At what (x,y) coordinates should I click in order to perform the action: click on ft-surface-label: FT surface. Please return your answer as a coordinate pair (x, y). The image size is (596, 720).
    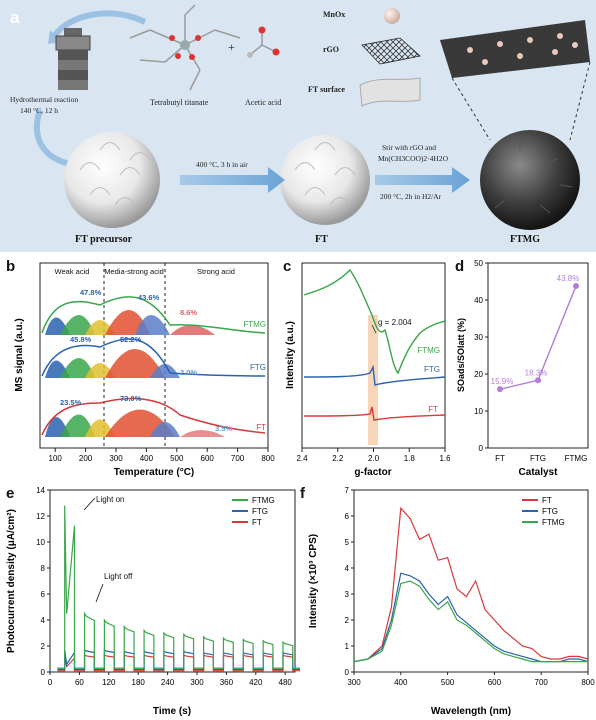
    Looking at the image, I should click on (326, 89).